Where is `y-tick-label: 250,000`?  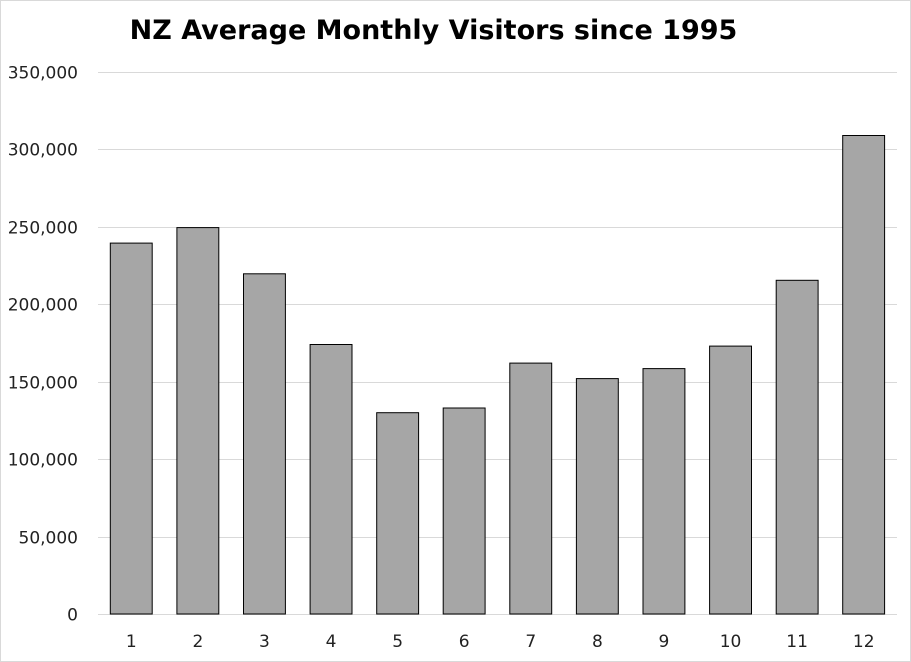 y-tick-label: 250,000 is located at coordinates (43, 229).